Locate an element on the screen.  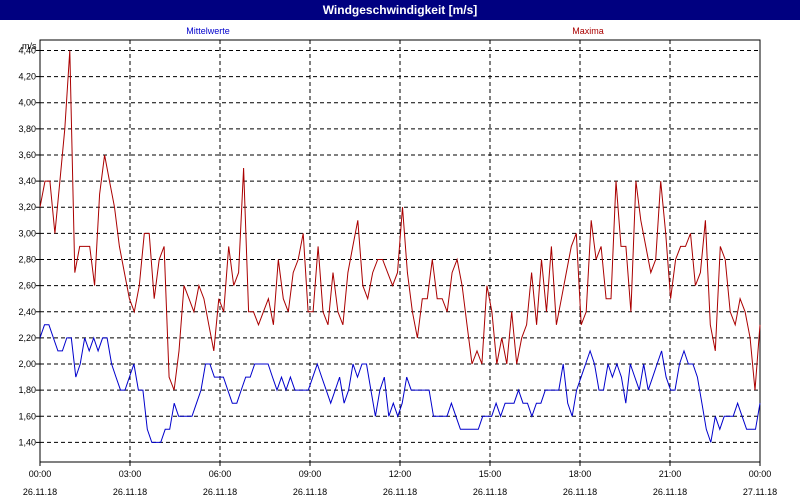
y-tick-label: 2,80 is located at coordinates (27, 259).